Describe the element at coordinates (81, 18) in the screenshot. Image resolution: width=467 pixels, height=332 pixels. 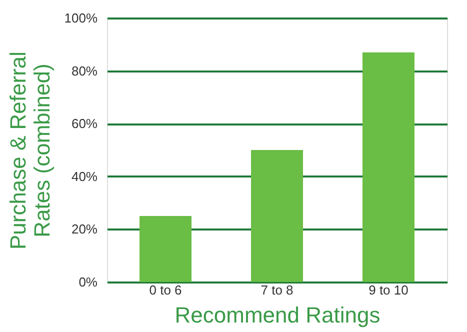
I see `y-tick-label: 100%` at that location.